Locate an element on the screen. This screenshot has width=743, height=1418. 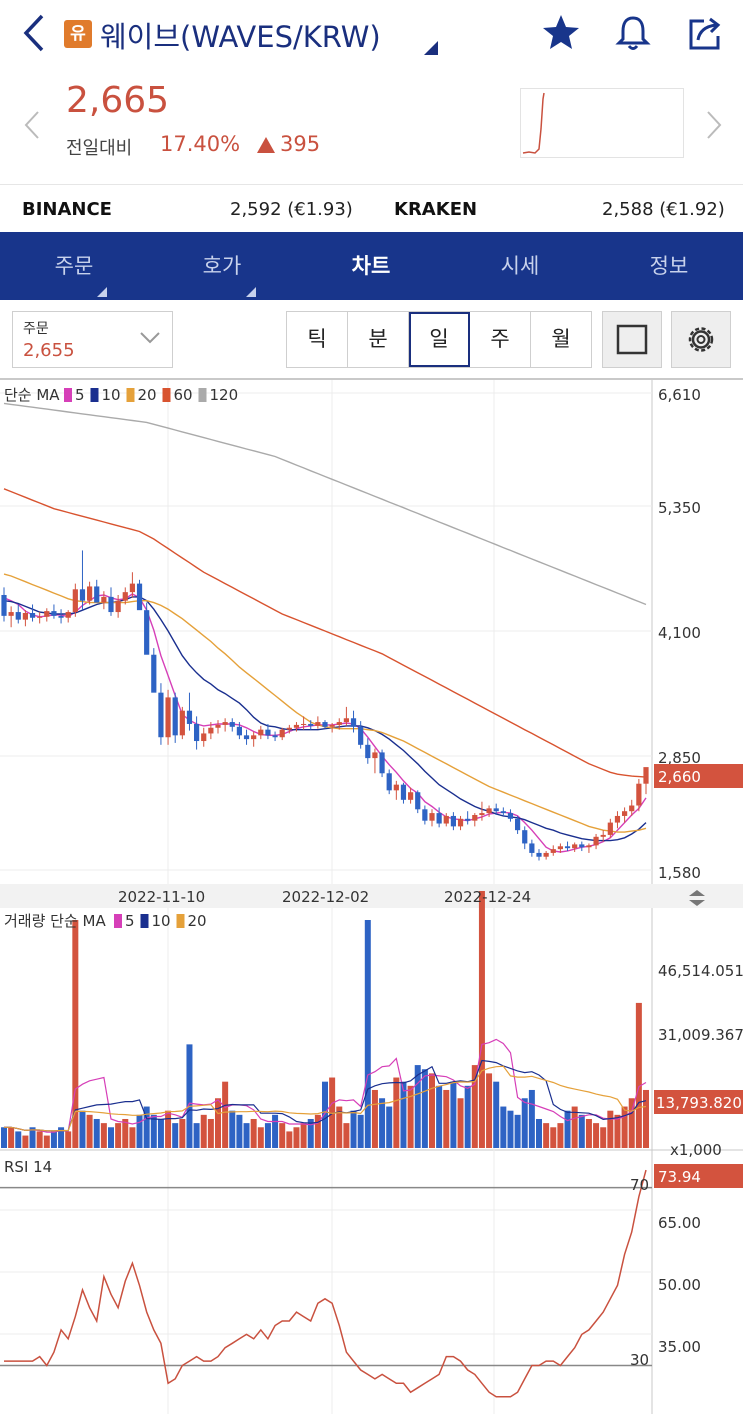
exchange-price: 2,588 (€1.92) is located at coordinates (663, 209).